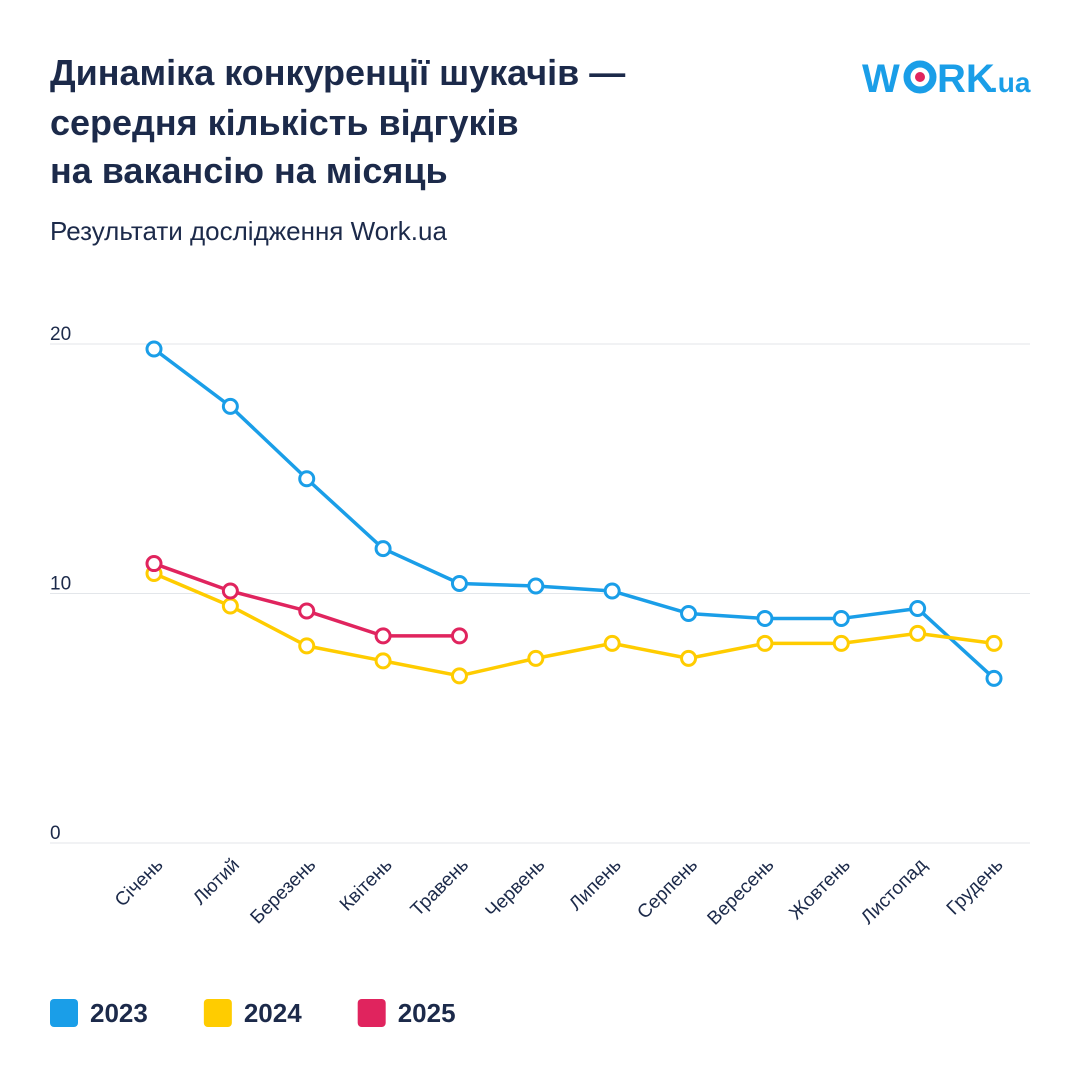  I want to click on chart-title: на вакансію на місяць, so click(249, 170).